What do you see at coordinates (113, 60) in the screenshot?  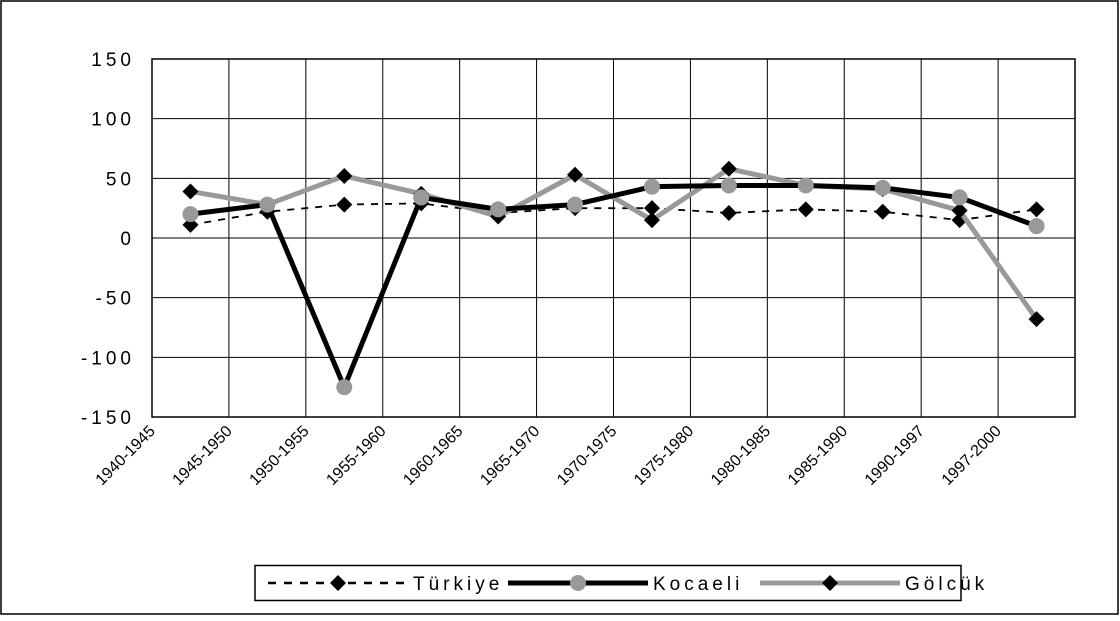 I see `y-tick-label: 150` at bounding box center [113, 60].